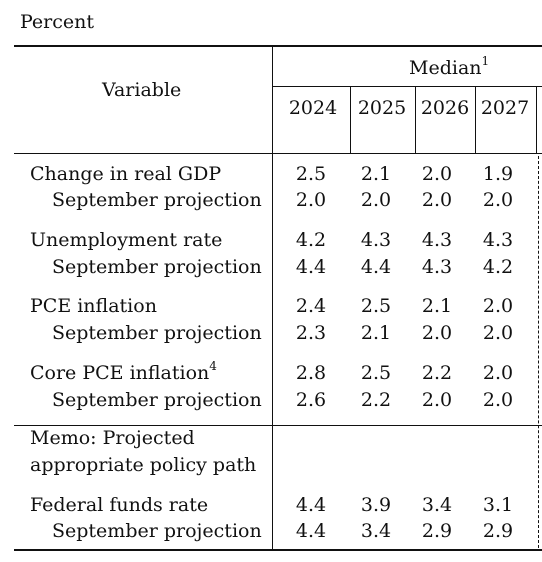  What do you see at coordinates (445, 68) in the screenshot?
I see `median-label: Median` at bounding box center [445, 68].